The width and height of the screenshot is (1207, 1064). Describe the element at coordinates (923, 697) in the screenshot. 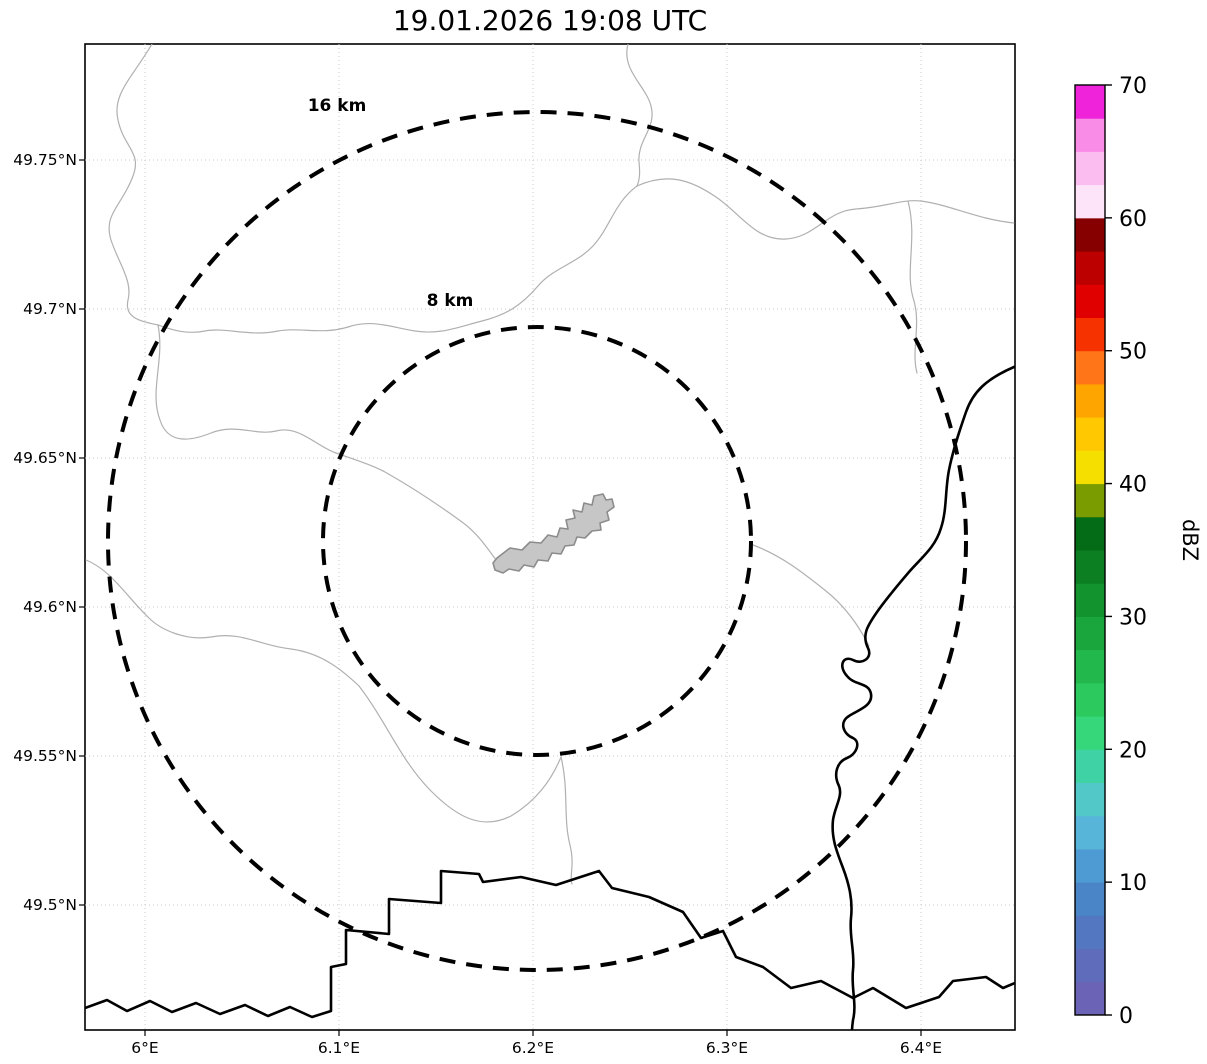

I see `border-river-east` at that location.